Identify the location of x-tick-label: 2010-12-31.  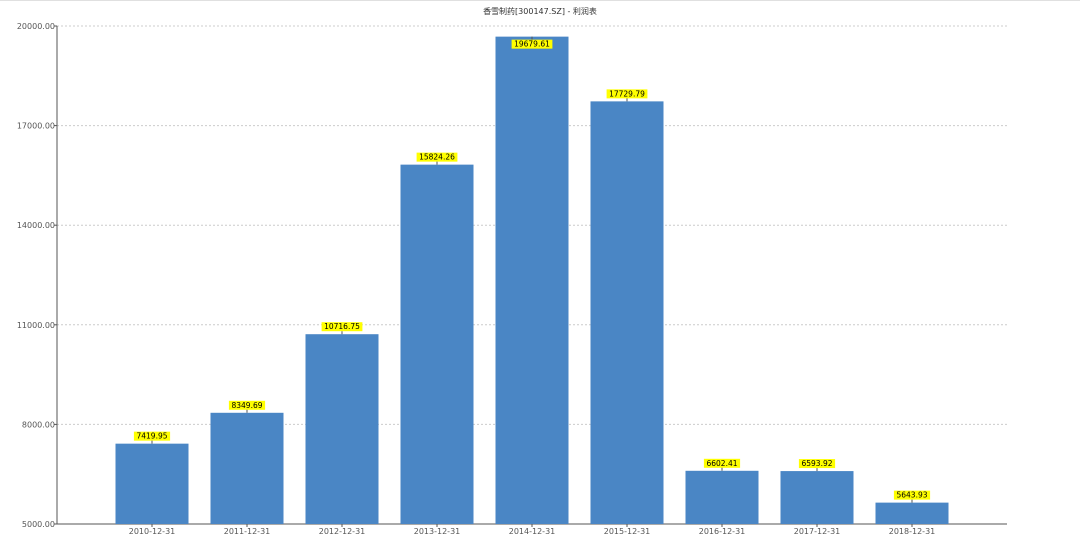
(152, 531).